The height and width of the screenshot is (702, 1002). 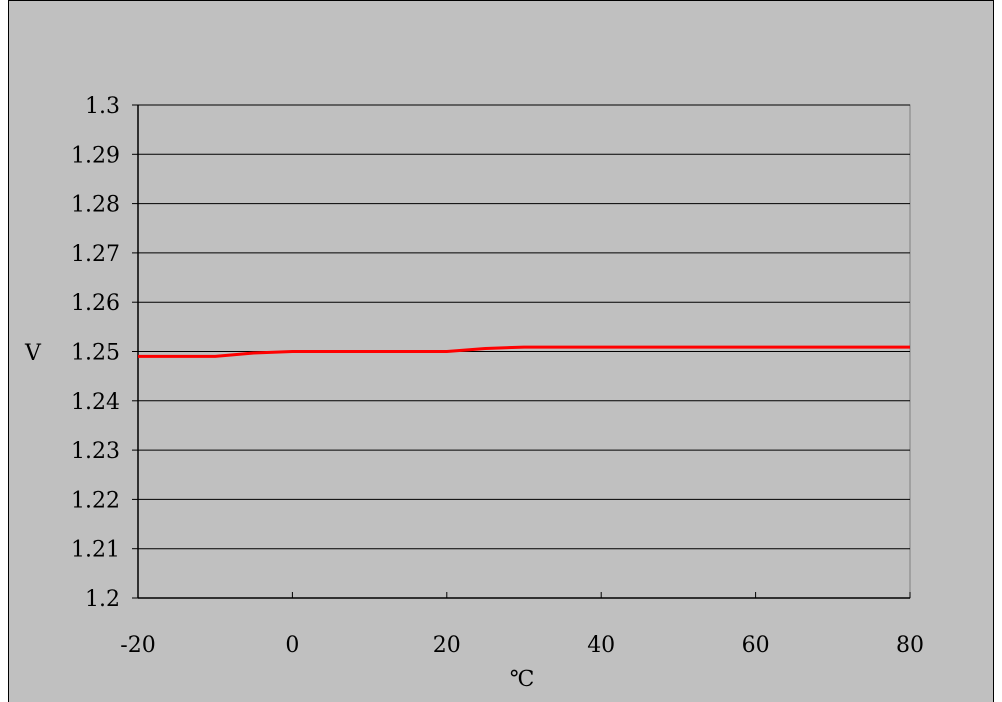 I want to click on y-tick-label: 1.26, so click(x=95, y=303).